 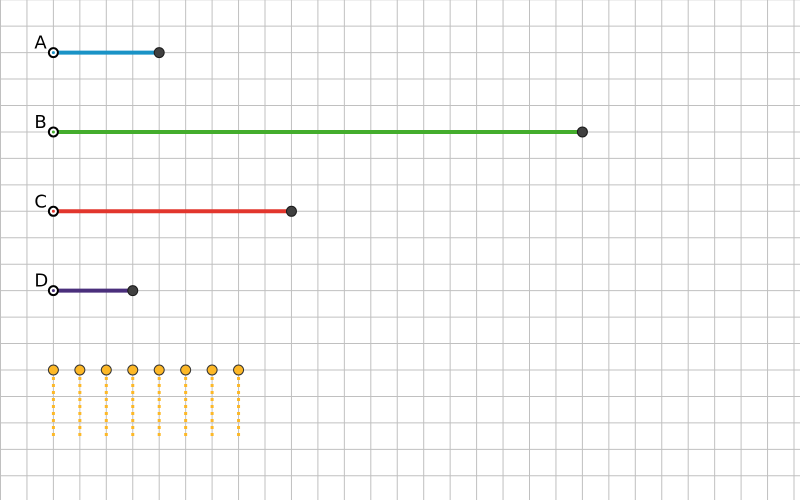 I want to click on point-label: C, so click(x=40, y=201).